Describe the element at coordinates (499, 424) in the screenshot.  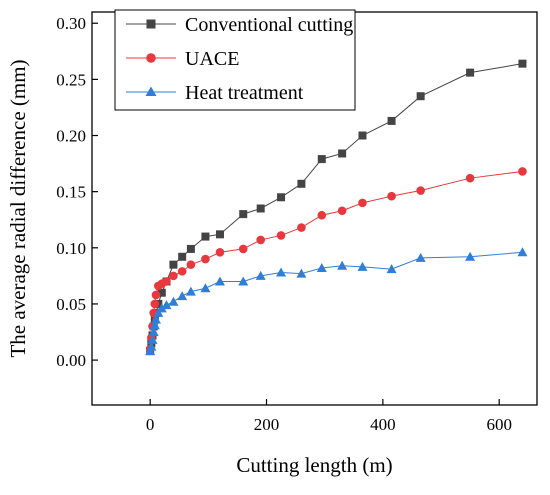
I see `x-tick-label: 600` at that location.